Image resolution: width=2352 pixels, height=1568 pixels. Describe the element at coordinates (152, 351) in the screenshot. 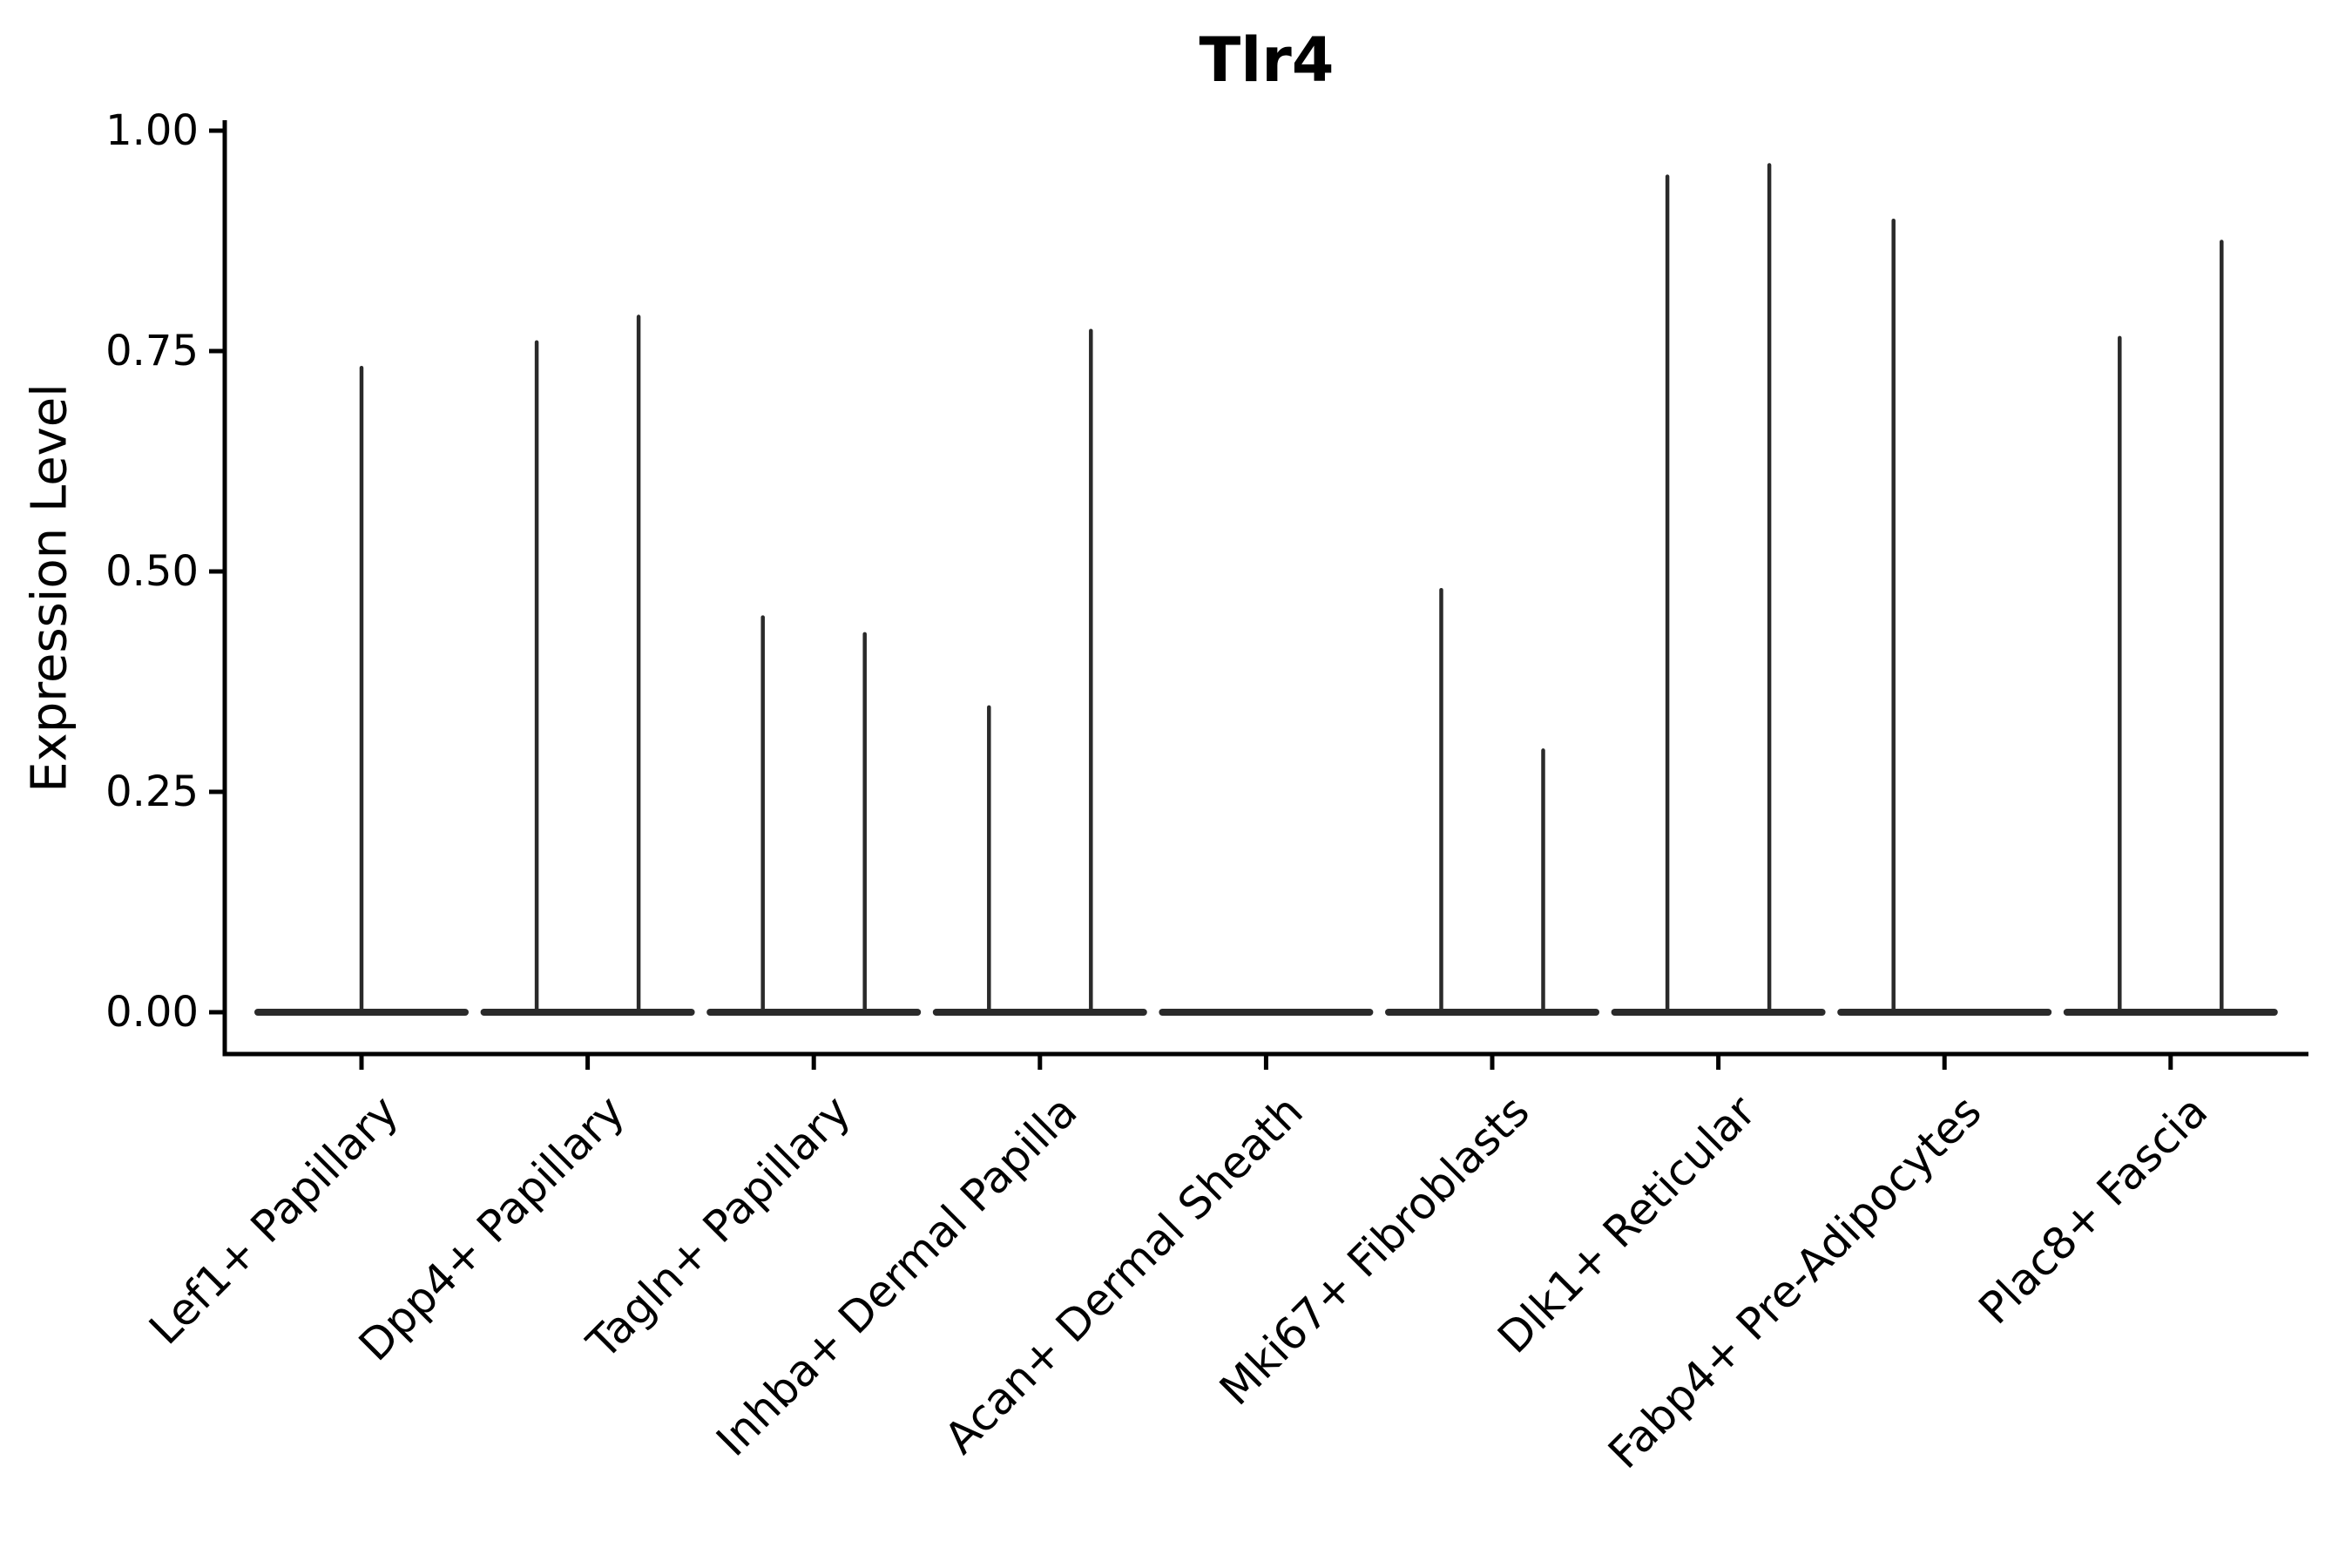

I see `y-tick-label: 0.75` at that location.